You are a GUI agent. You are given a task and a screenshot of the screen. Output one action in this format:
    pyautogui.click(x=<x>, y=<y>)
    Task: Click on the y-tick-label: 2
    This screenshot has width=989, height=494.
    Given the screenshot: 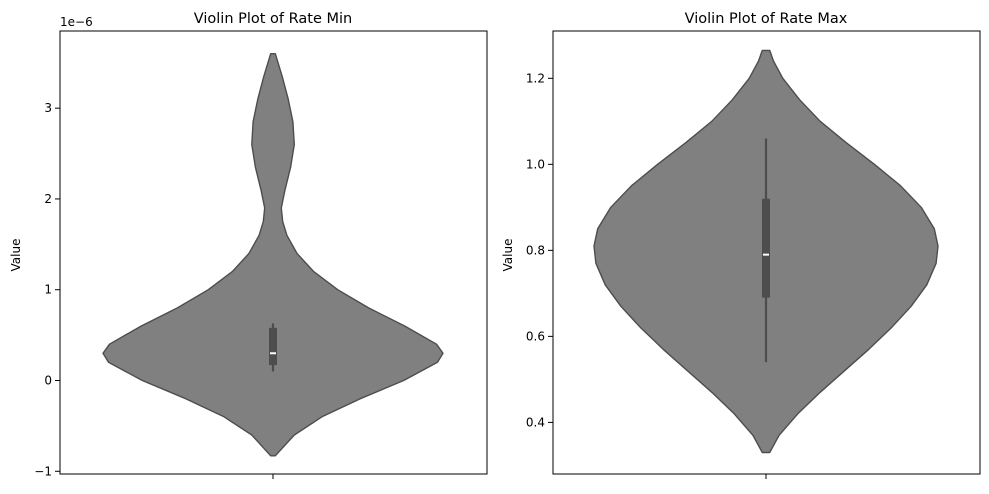 What is the action you would take?
    pyautogui.click(x=48, y=199)
    